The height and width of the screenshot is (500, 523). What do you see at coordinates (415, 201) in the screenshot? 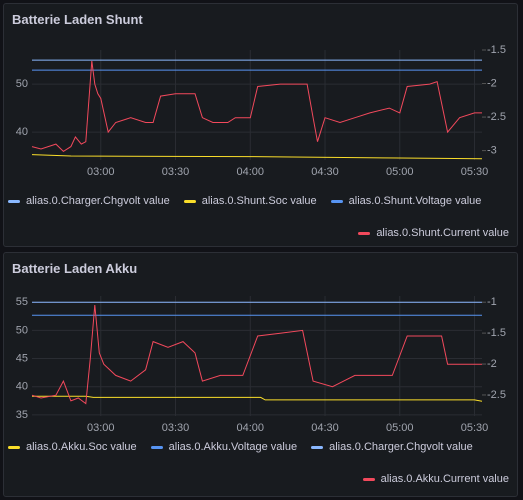
I see `legend-label: alias.0.Shunt.Voltage value` at bounding box center [415, 201].